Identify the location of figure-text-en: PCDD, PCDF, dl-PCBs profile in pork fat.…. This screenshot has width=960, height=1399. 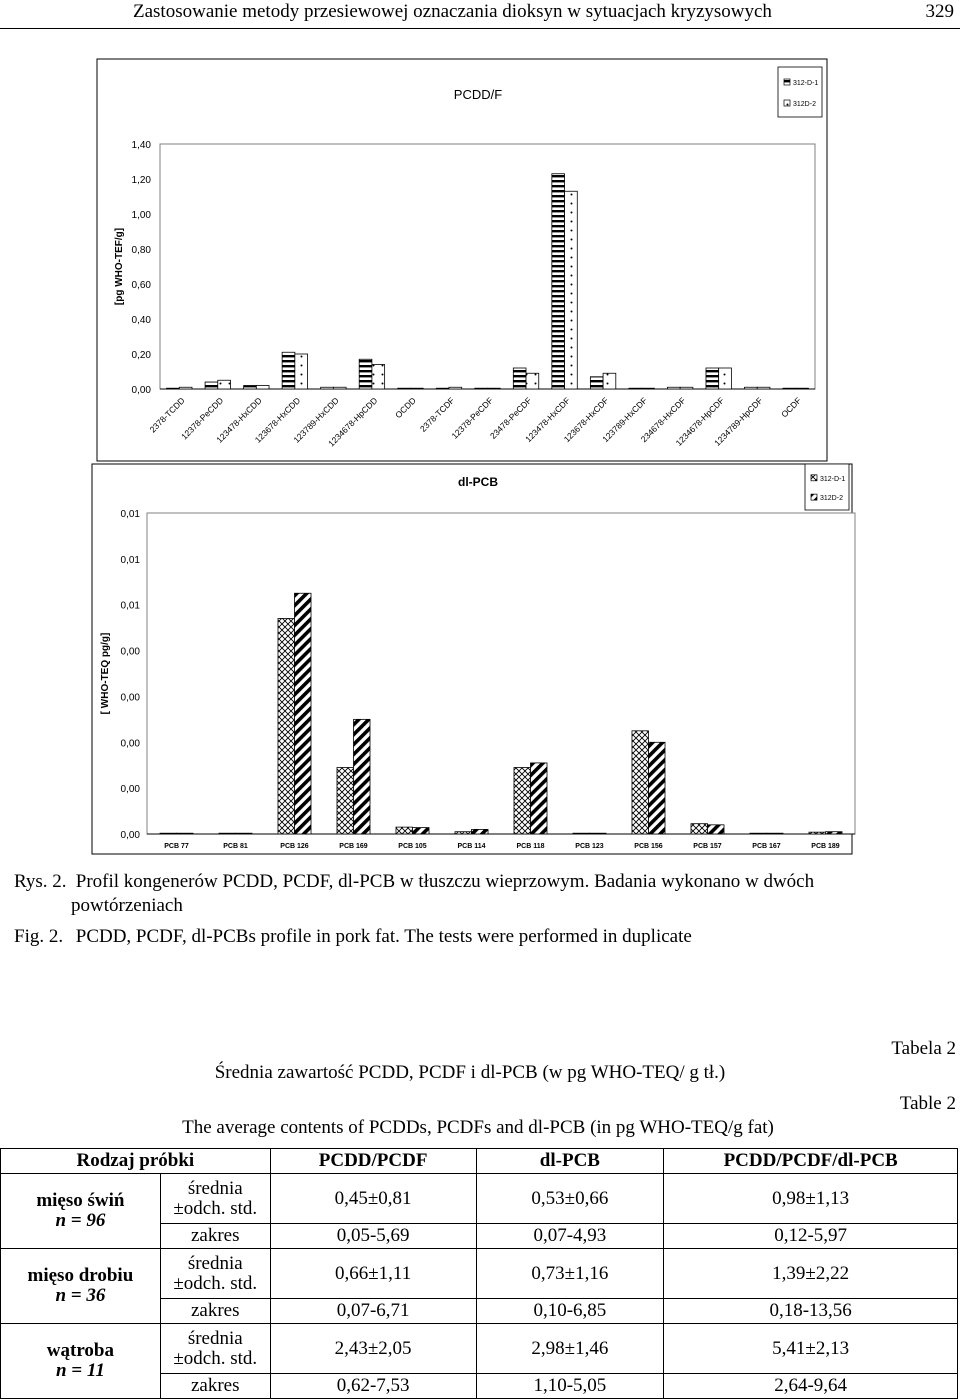
(383, 936).